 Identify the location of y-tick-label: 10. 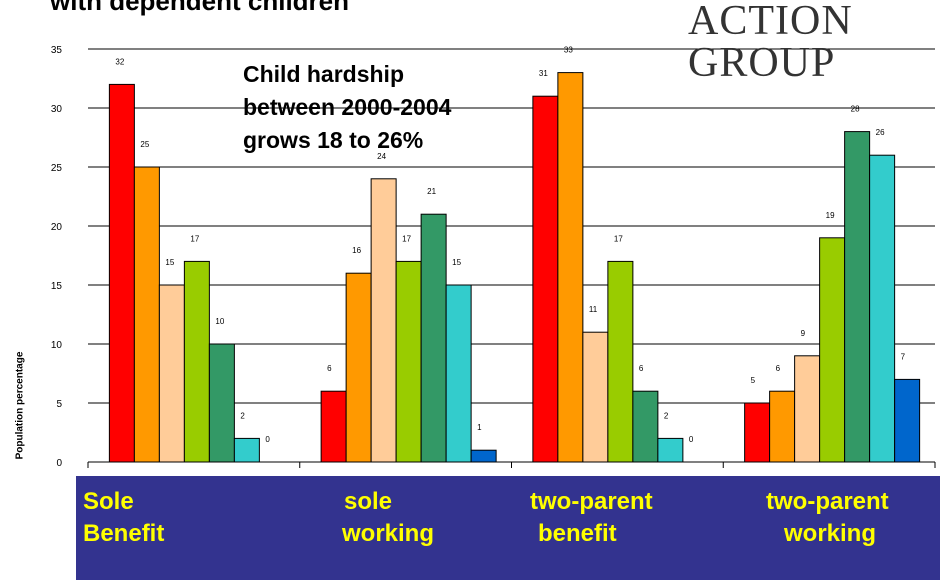
(57, 345).